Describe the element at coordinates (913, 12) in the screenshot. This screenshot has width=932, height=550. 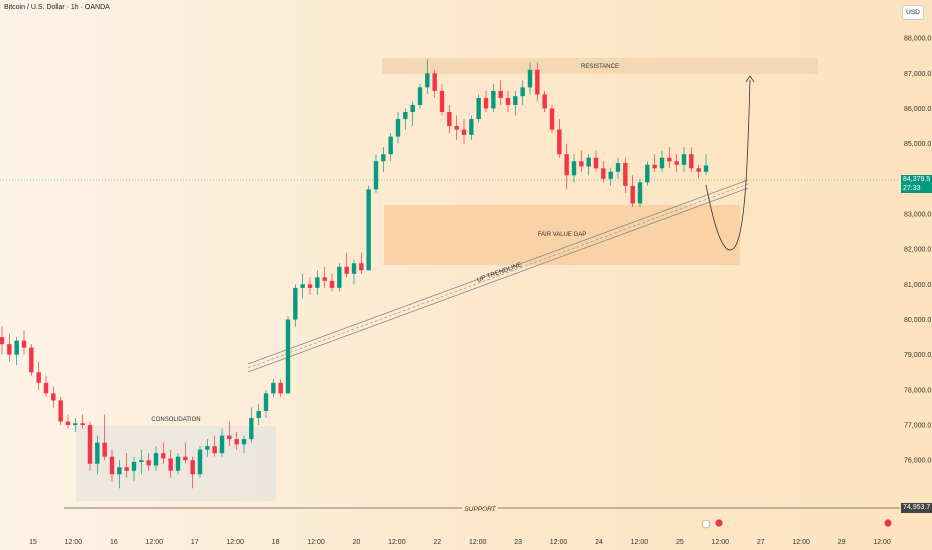
I see `currency-button: USD` at that location.